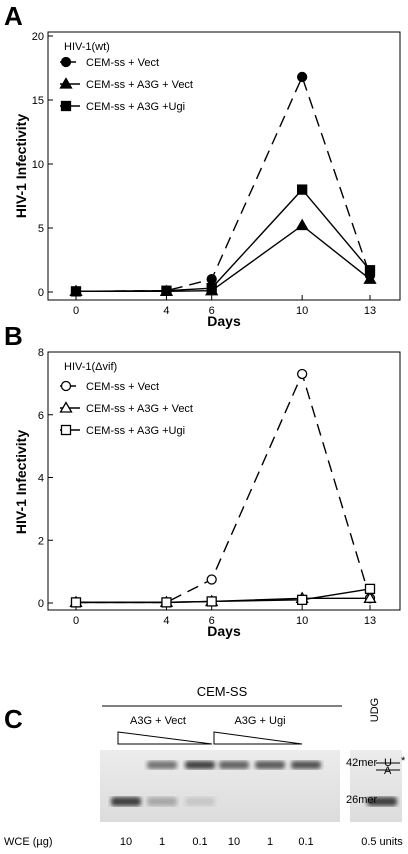 This screenshot has width=408, height=854. Describe the element at coordinates (41, 229) in the screenshot. I see `chart-a-y-tick-label-1: 5` at that location.